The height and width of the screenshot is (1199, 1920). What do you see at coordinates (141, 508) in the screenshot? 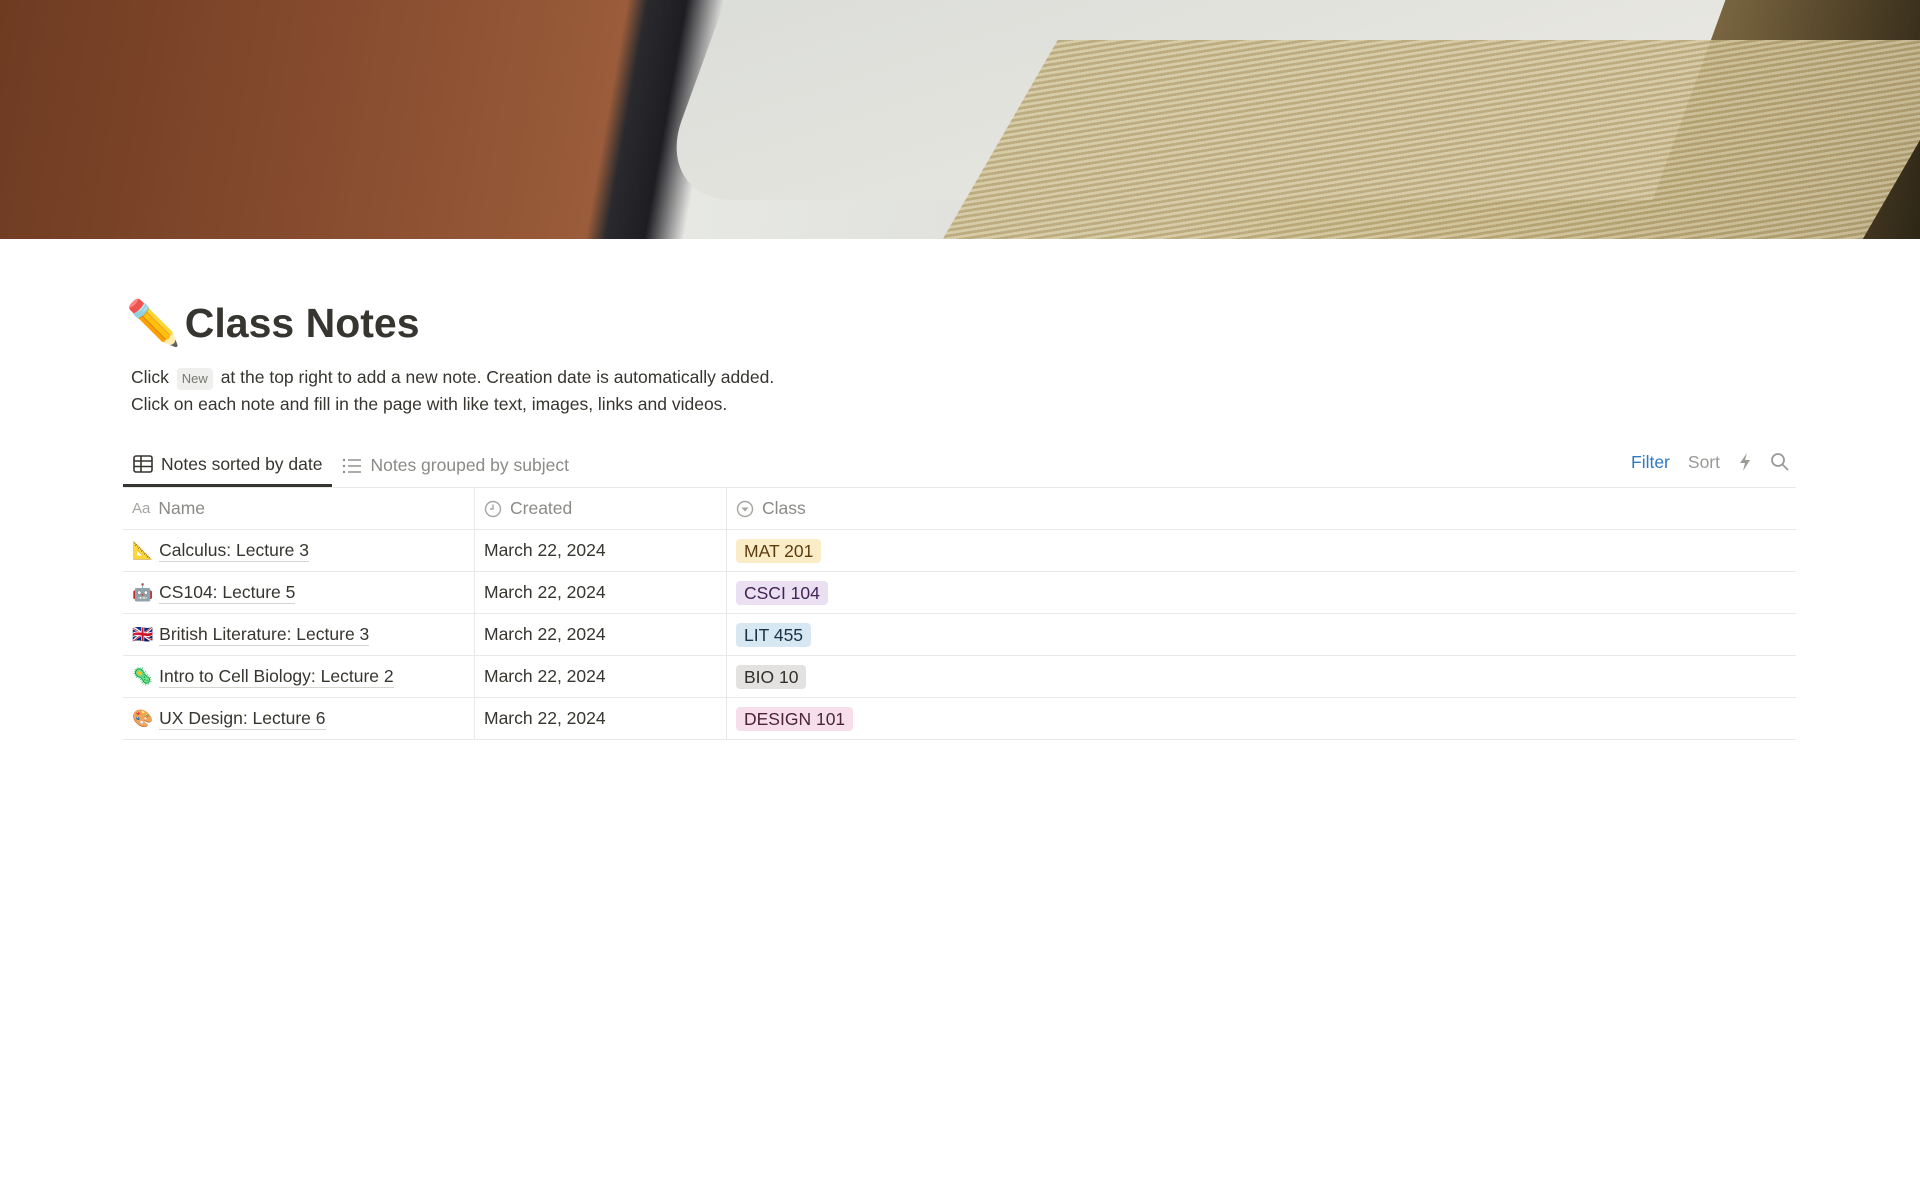
I see `text-type-icon: Aa` at bounding box center [141, 508].